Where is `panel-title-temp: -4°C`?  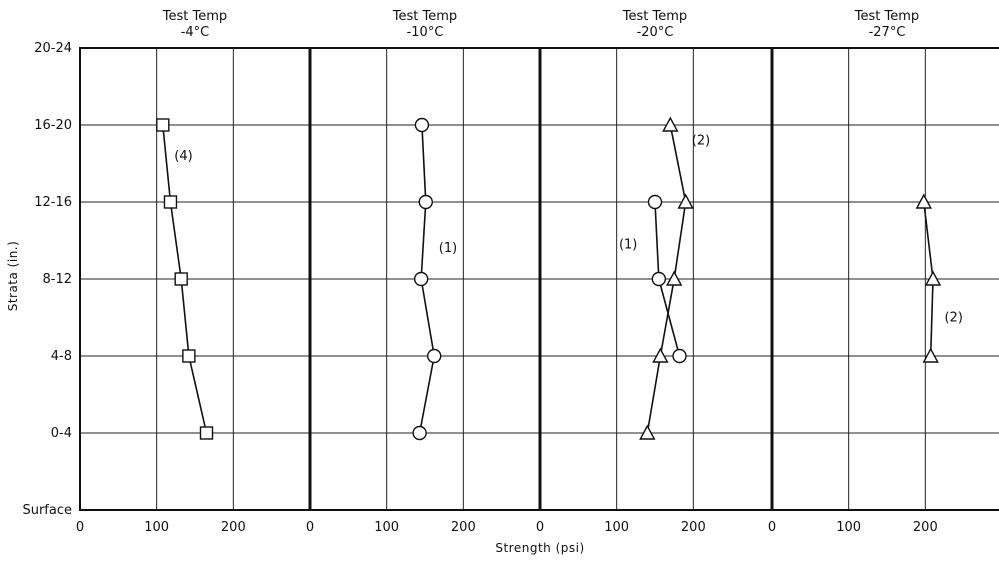
panel-title-temp: -4°C is located at coordinates (195, 32).